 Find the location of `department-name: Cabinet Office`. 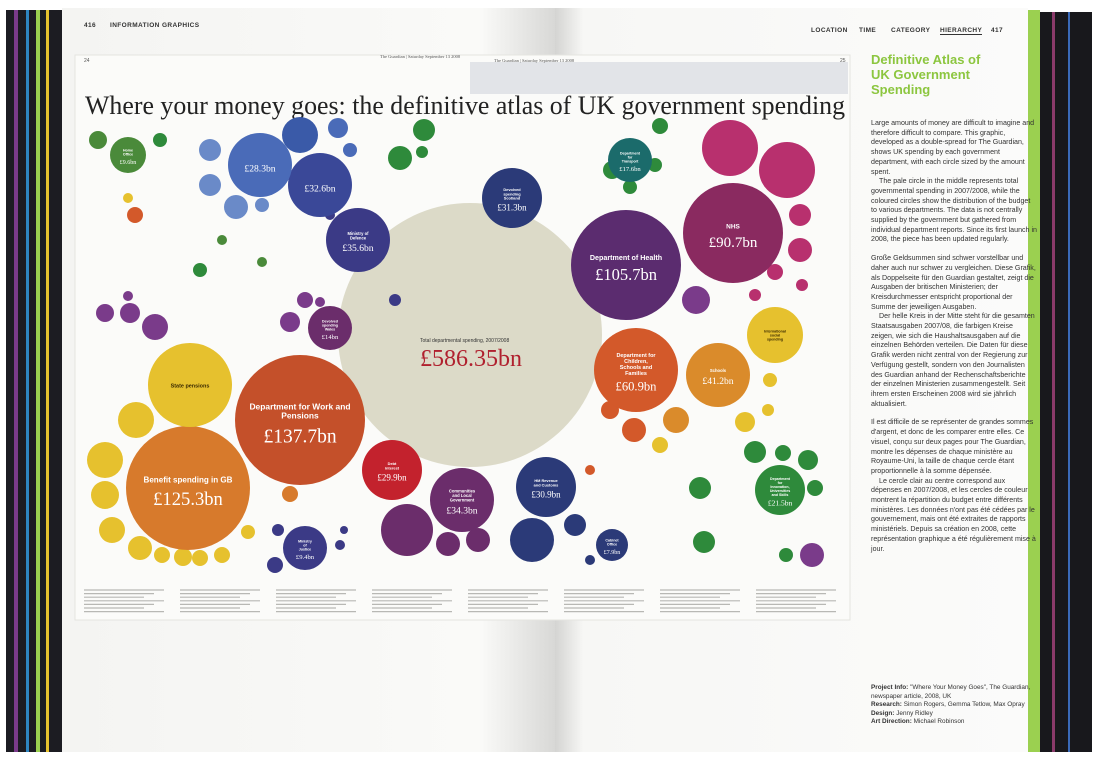

department-name: Cabinet Office is located at coordinates (612, 543).